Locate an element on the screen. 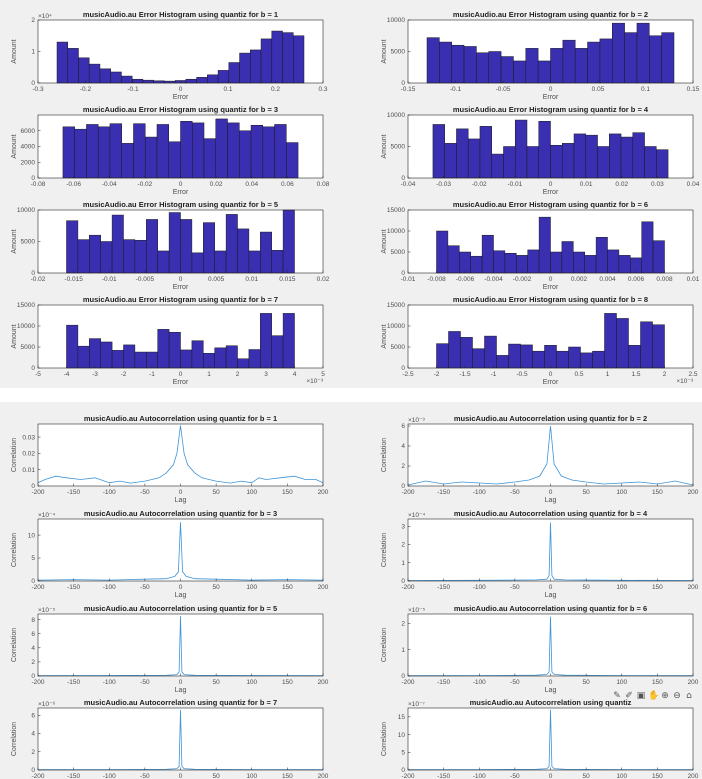 Image resolution: width=702 pixels, height=779 pixels. x-tick-label: -3 is located at coordinates (95, 374).